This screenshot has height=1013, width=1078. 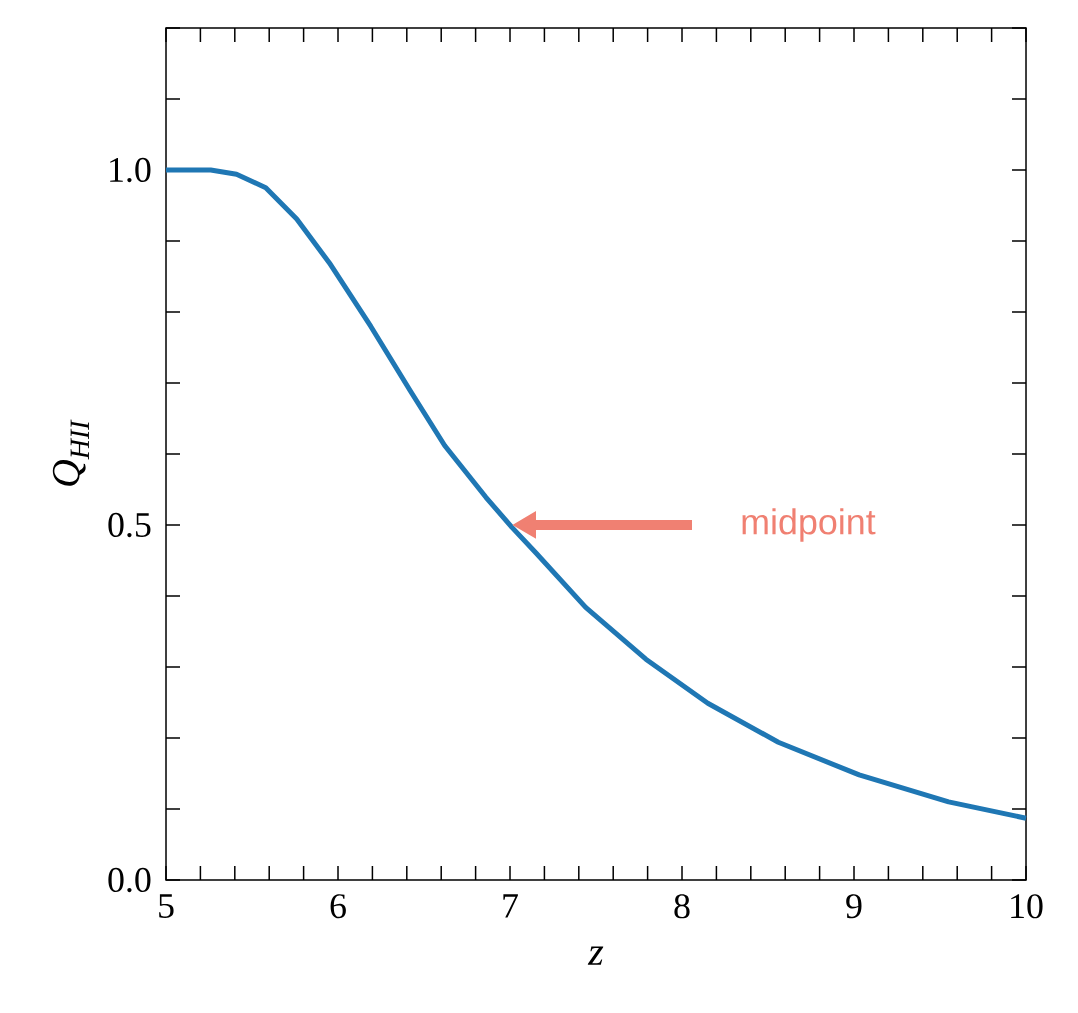 I want to click on x-tick-label: 10, so click(x=1027, y=906).